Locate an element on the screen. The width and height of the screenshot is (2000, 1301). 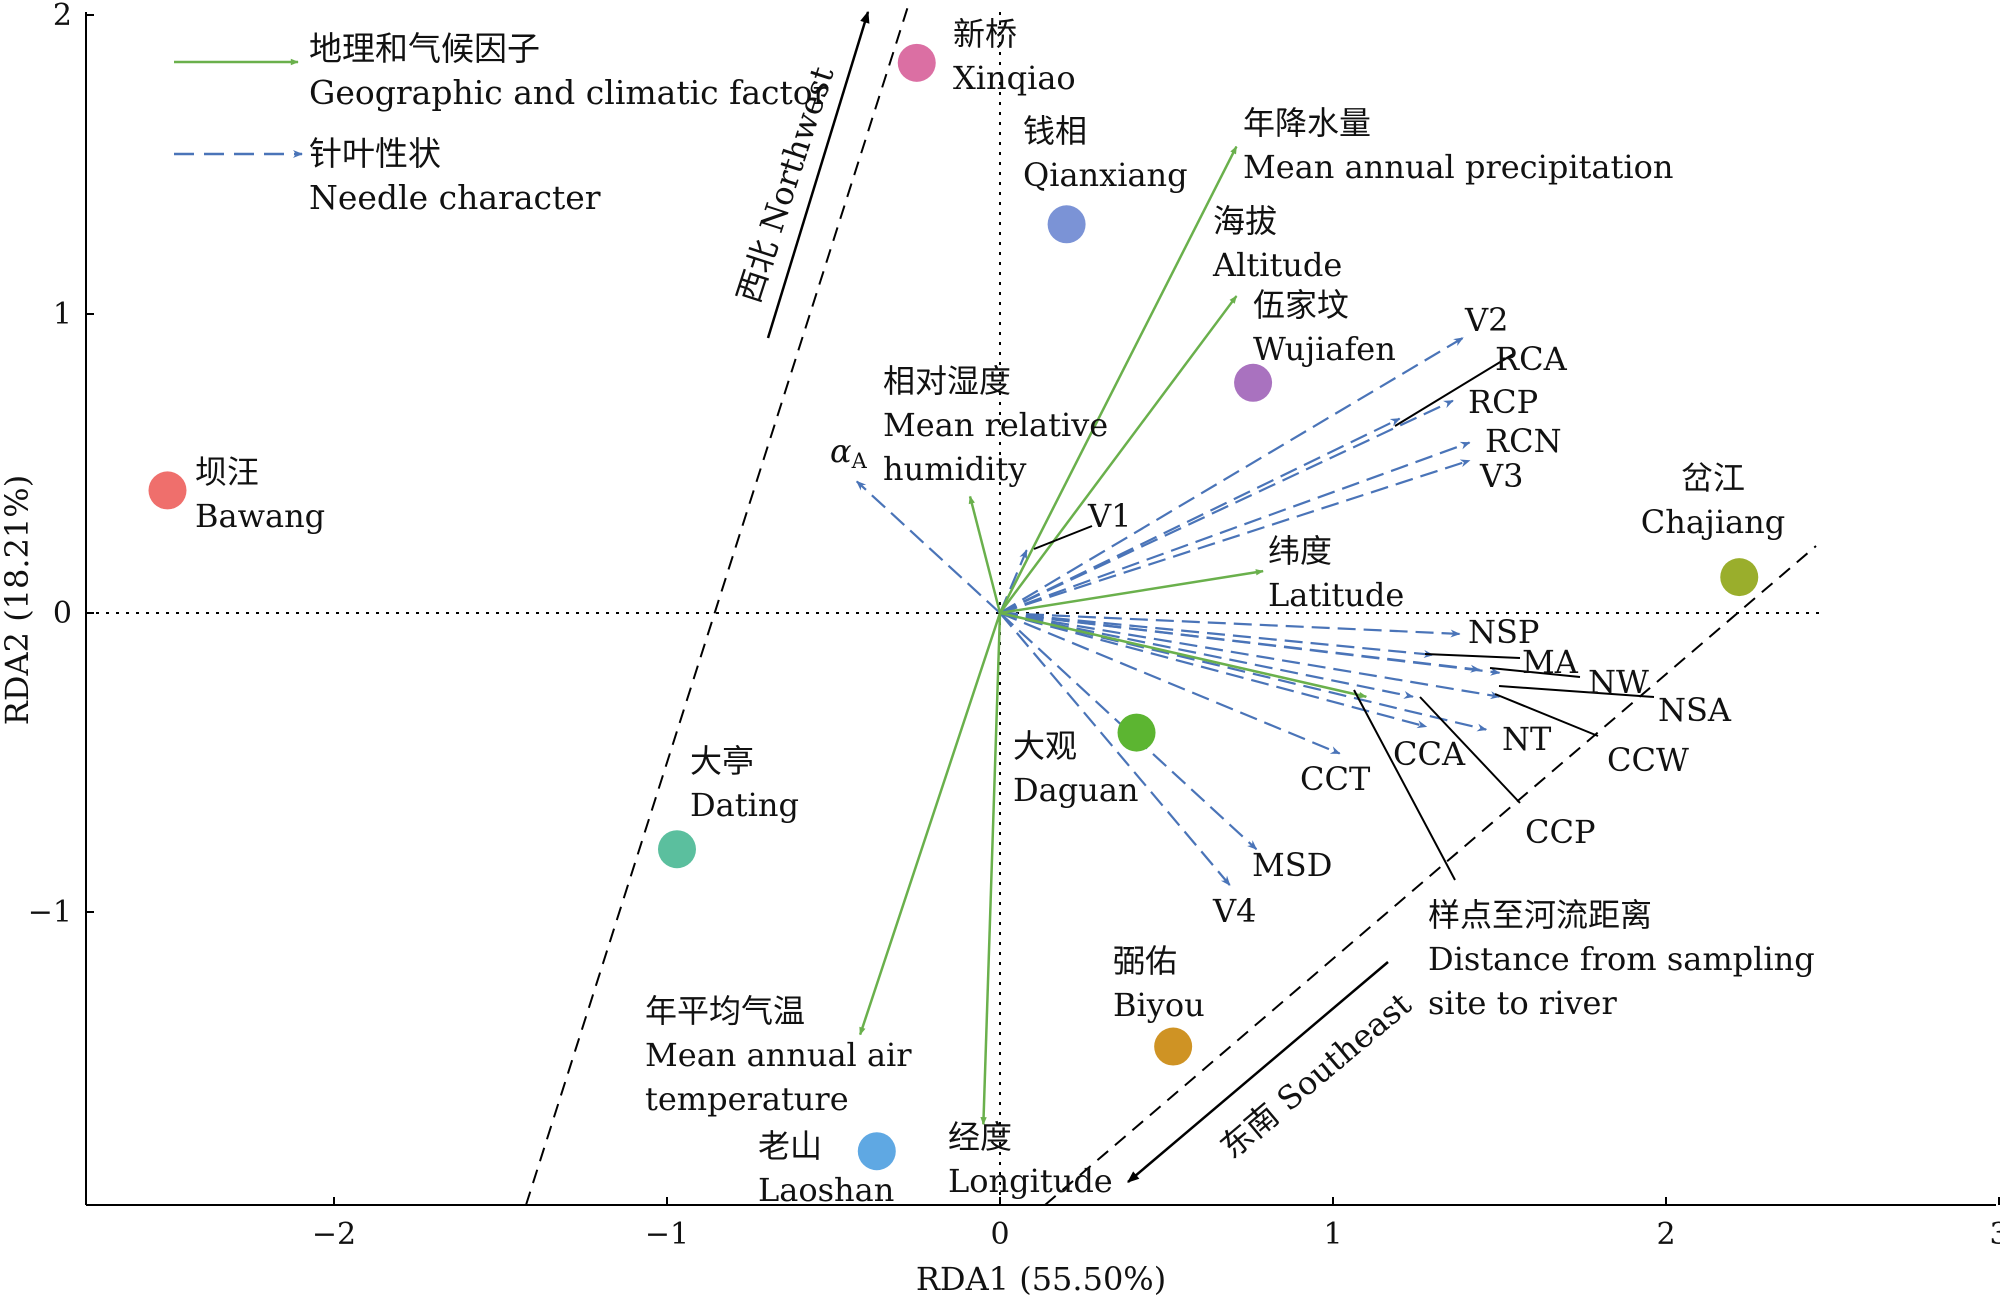
trait-arrow-rcn is located at coordinates (1235, 528).